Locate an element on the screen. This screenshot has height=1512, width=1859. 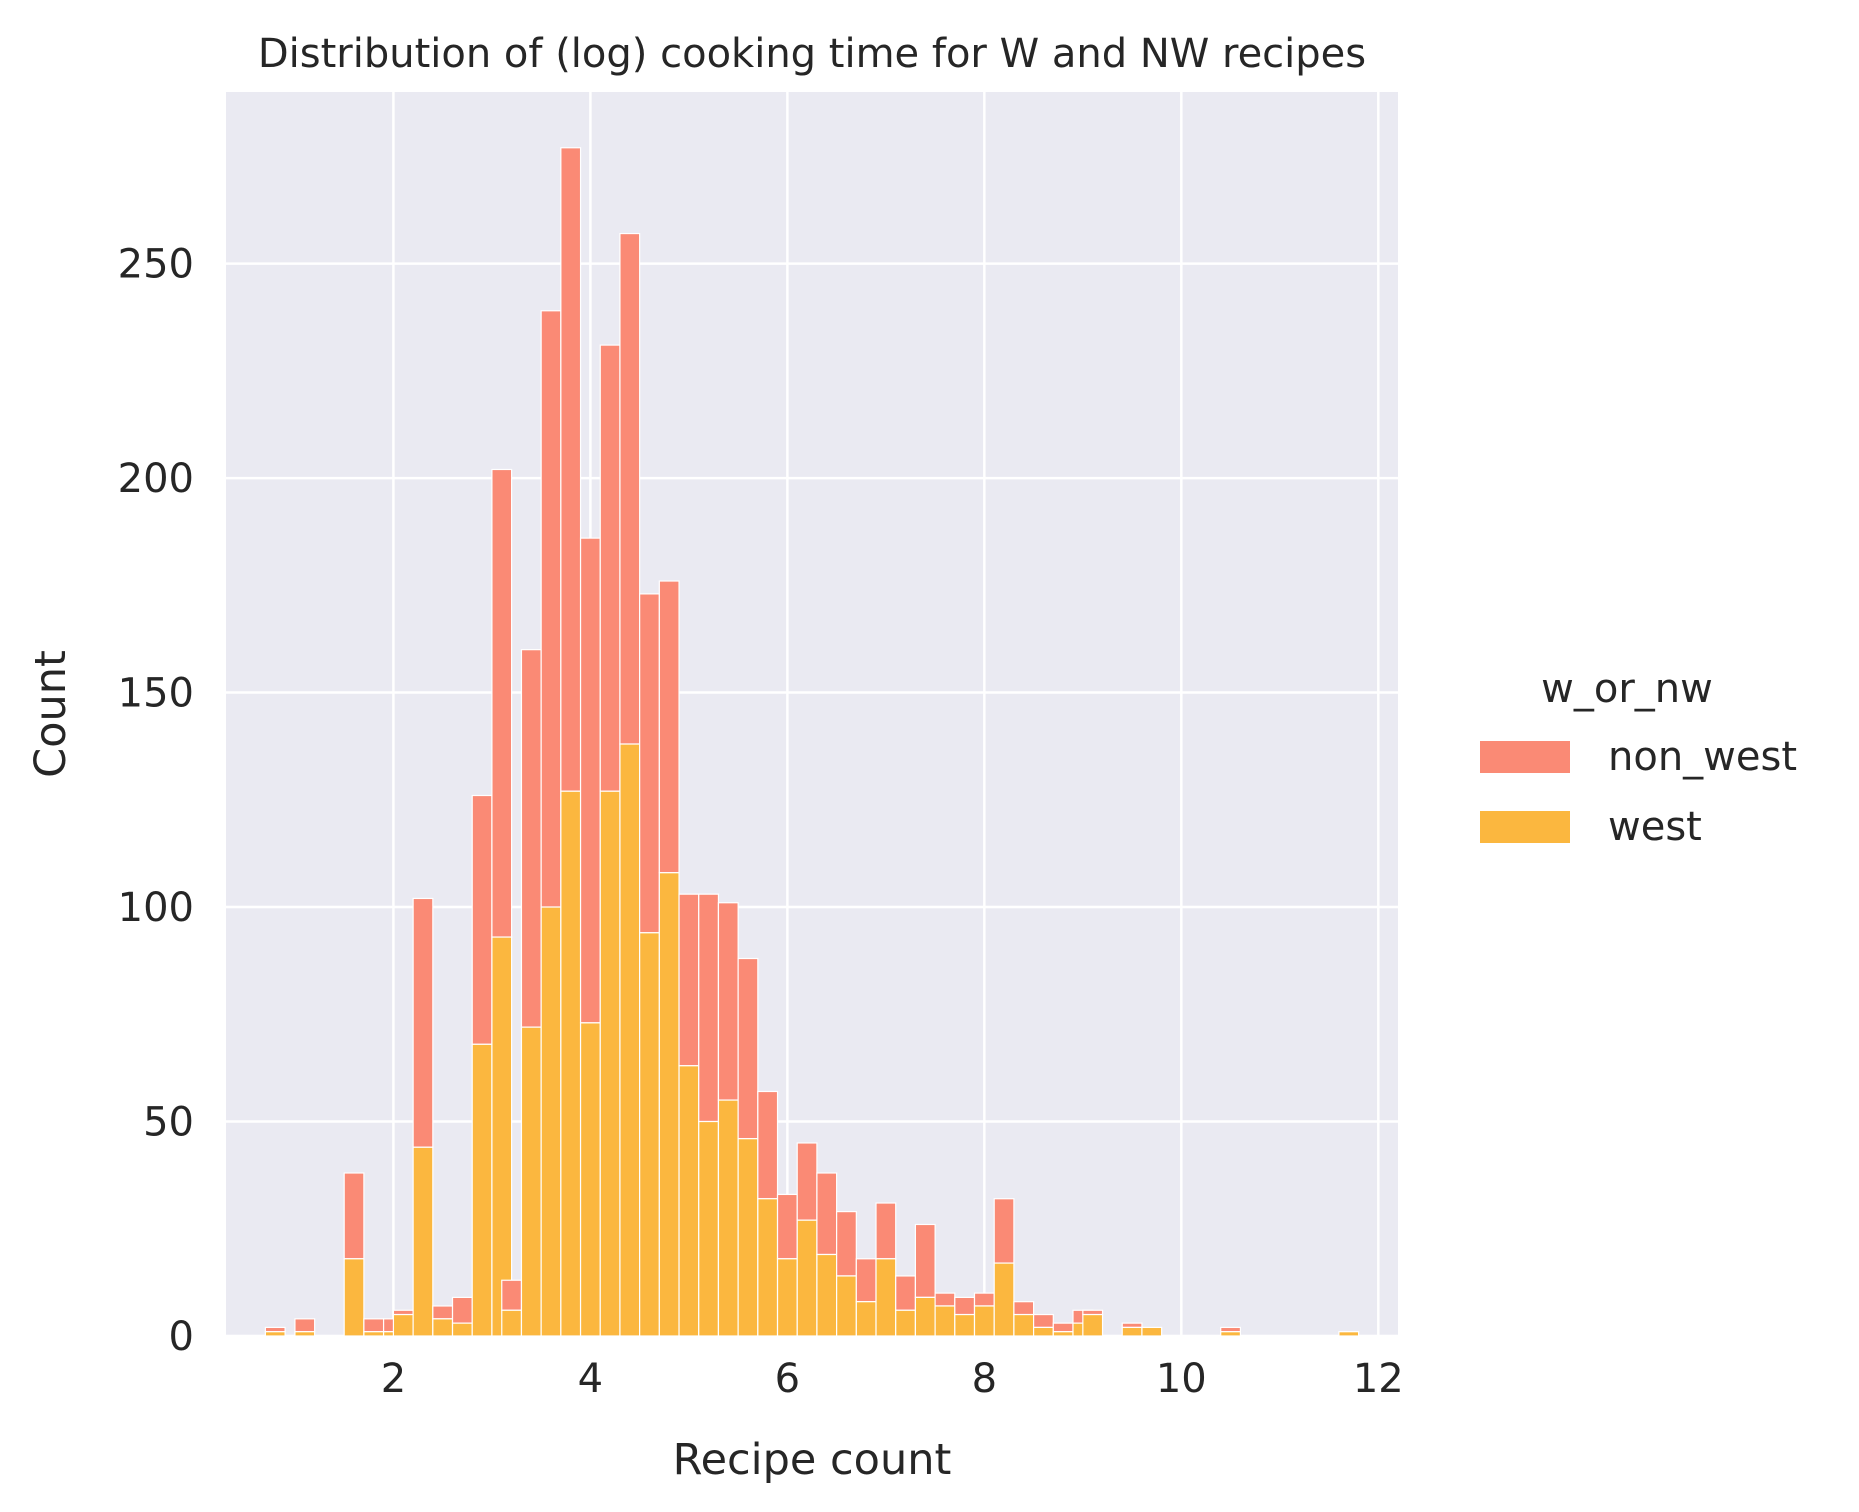
y-tick-label: 100 is located at coordinates (156, 908).